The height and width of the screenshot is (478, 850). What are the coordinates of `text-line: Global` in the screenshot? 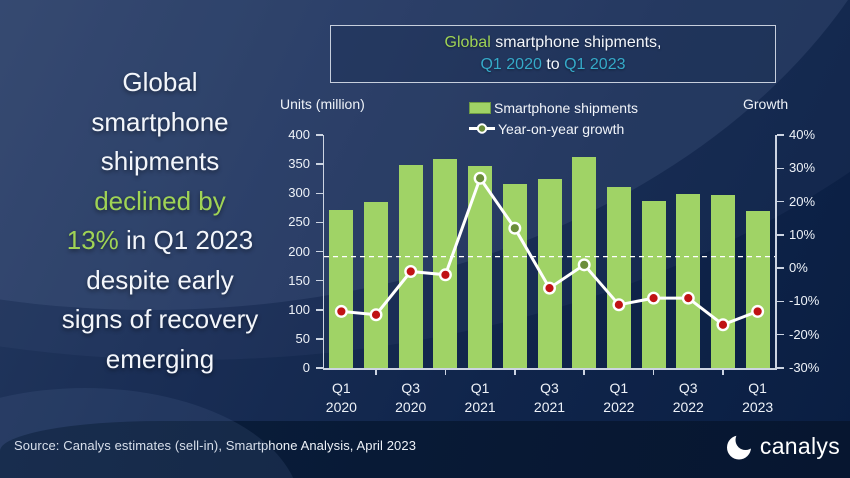 It's located at (160, 83).